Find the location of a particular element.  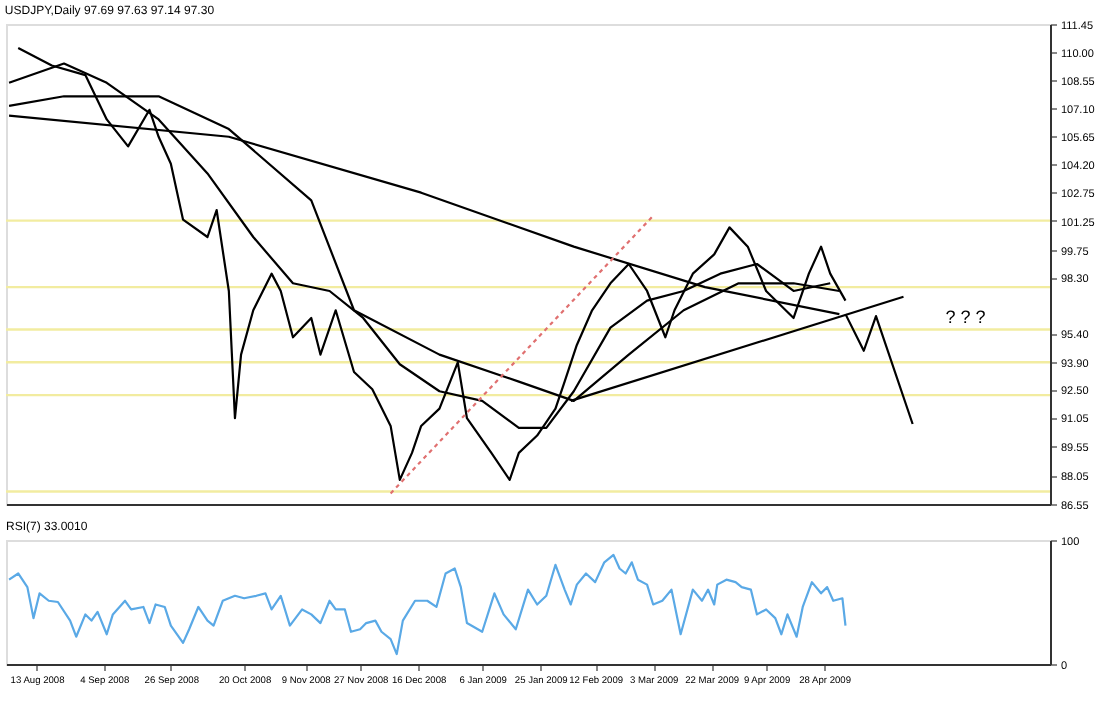

annotation: ? ? ? is located at coordinates (965, 316).